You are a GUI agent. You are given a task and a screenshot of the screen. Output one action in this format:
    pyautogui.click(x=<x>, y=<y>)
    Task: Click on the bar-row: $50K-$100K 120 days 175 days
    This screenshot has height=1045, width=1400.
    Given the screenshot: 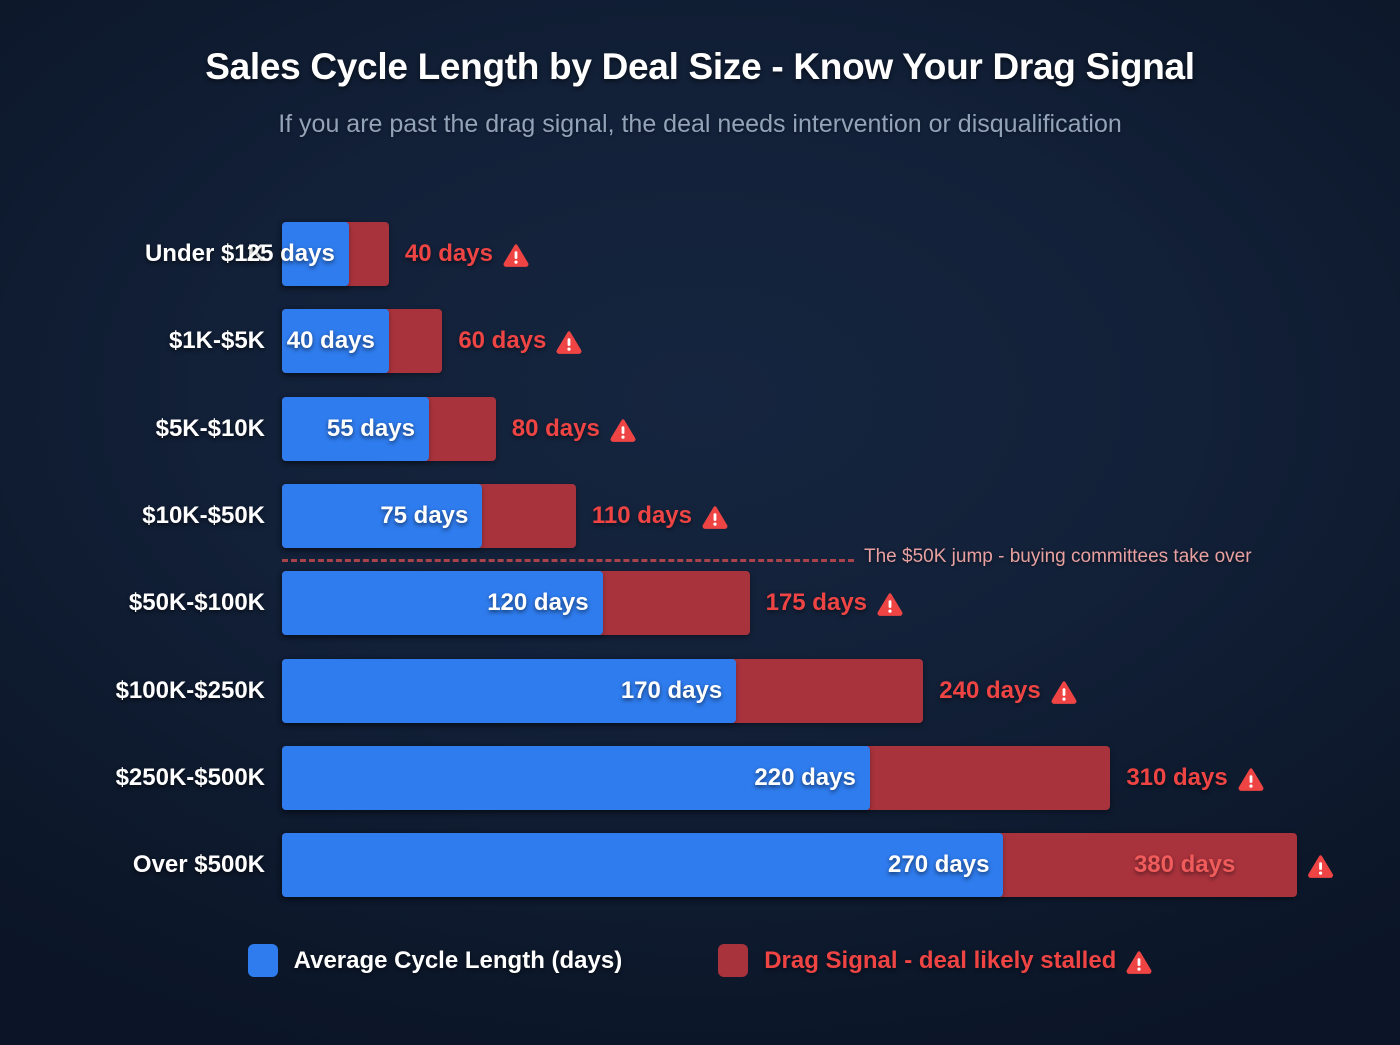 What is the action you would take?
    pyautogui.click(x=700, y=603)
    